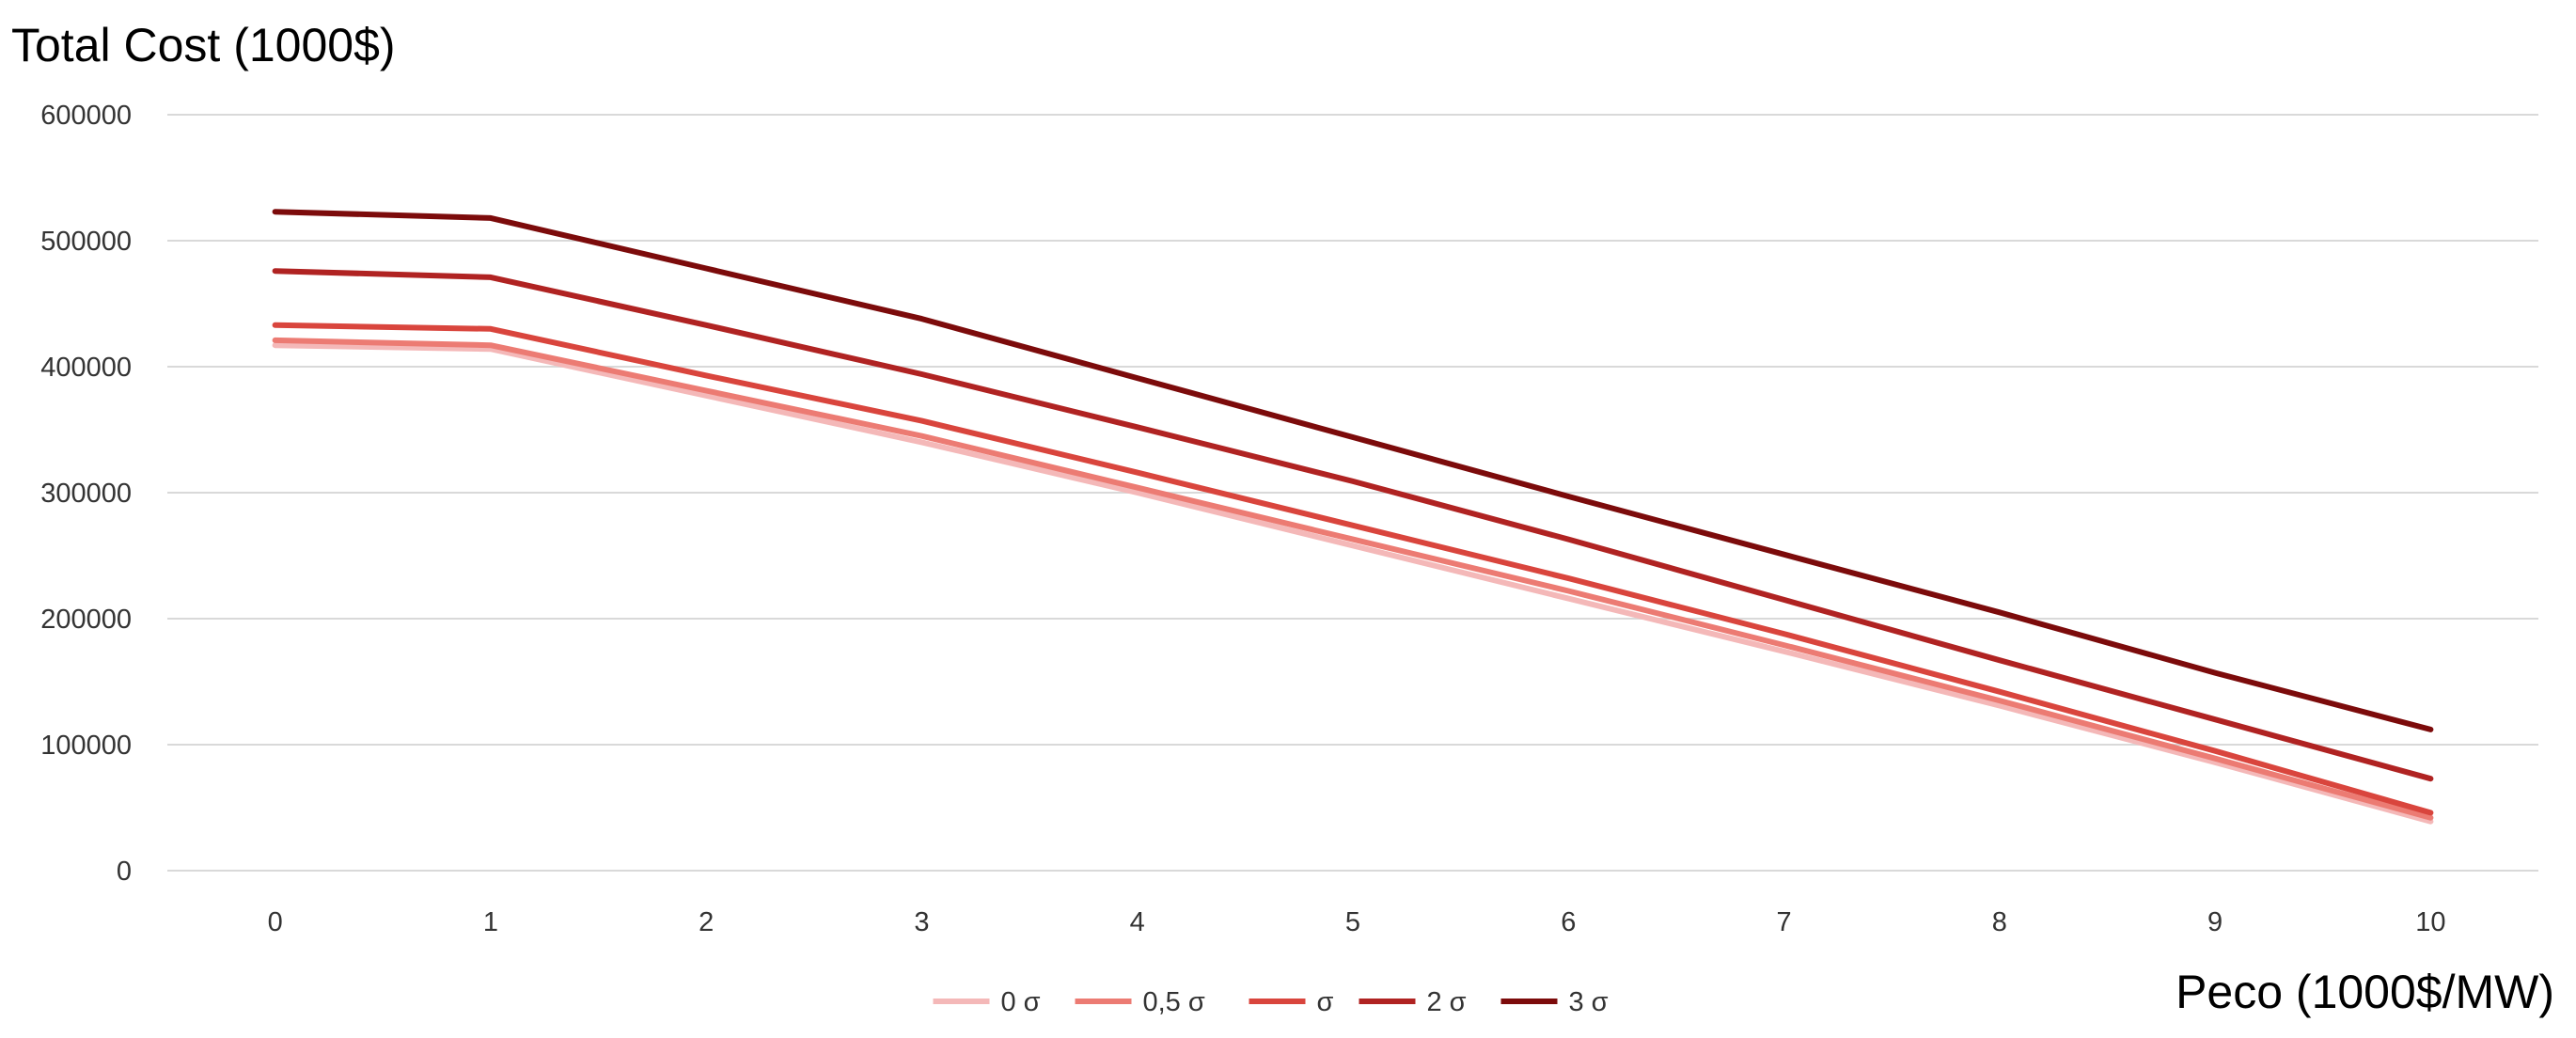 This screenshot has height=1038, width=2576. Describe the element at coordinates (1140, 1002) in the screenshot. I see `legend-item-1: 0,5 σ` at that location.